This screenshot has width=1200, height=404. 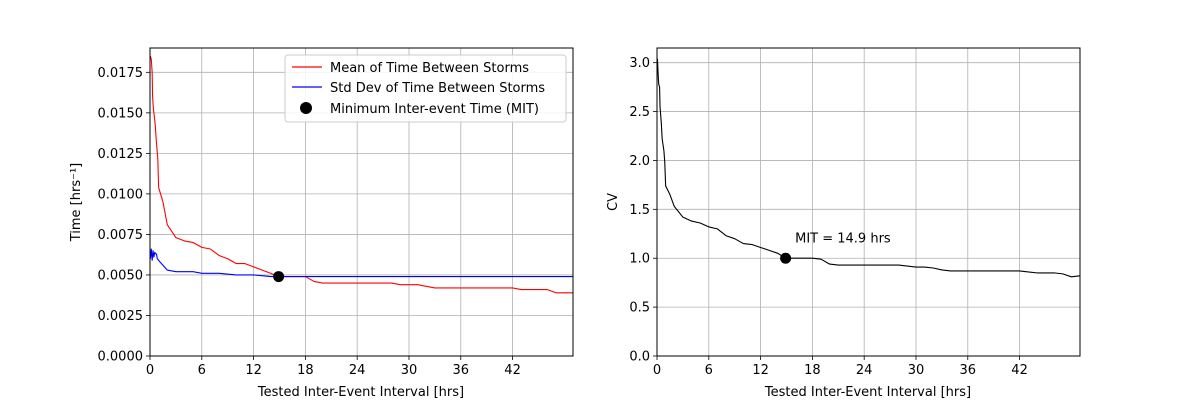 I want to click on right-chart-y-tick-label: 1.0, so click(x=639, y=259).